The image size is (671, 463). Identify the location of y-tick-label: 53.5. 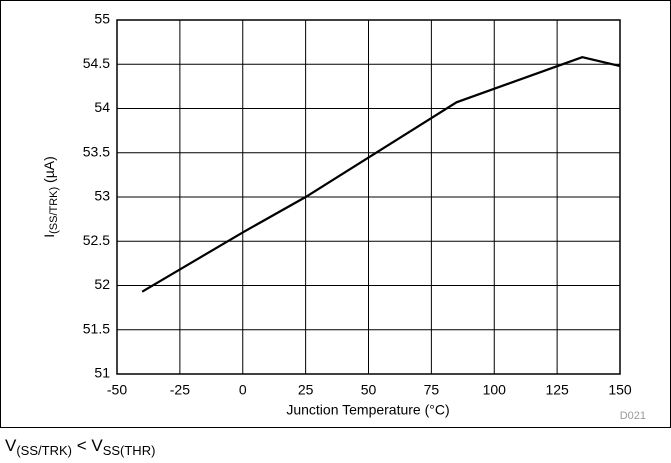
(96, 151).